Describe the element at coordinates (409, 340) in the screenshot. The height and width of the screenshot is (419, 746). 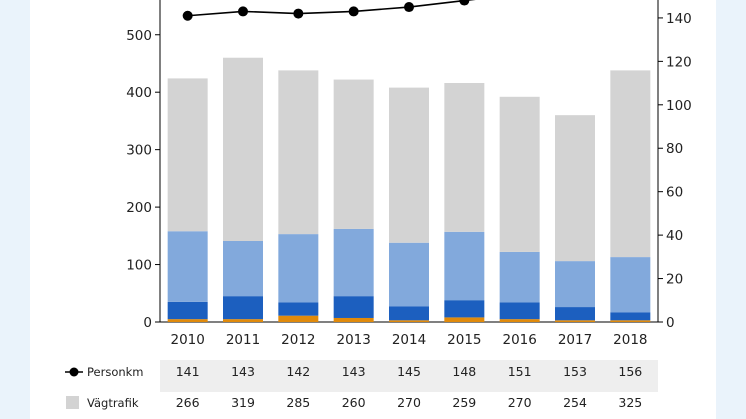
I see `x-tick-label: 2014` at that location.